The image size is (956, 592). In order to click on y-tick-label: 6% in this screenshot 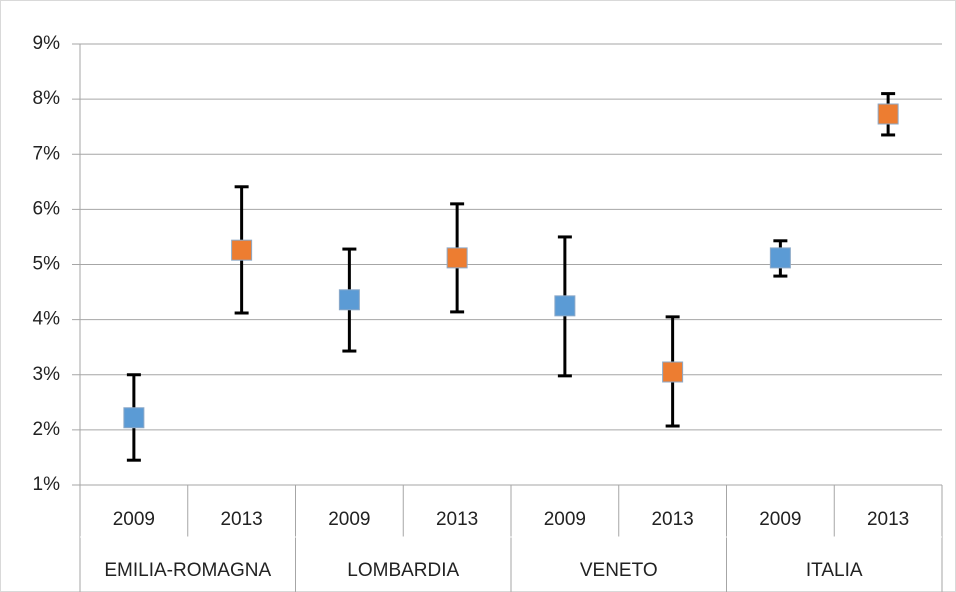, I will do `click(47, 208)`.